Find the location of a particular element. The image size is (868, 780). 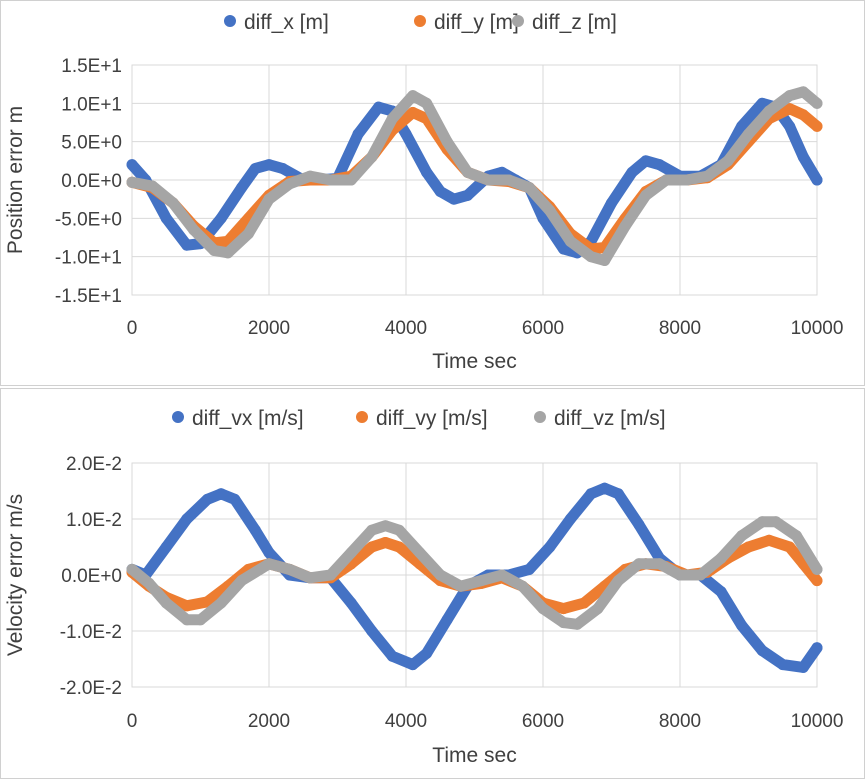

y-tick-label: 1.0E+1 is located at coordinates (91, 104).